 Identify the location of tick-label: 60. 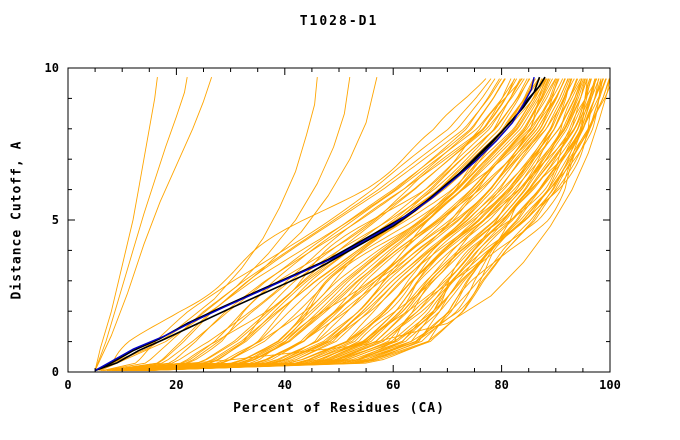
(393, 385).